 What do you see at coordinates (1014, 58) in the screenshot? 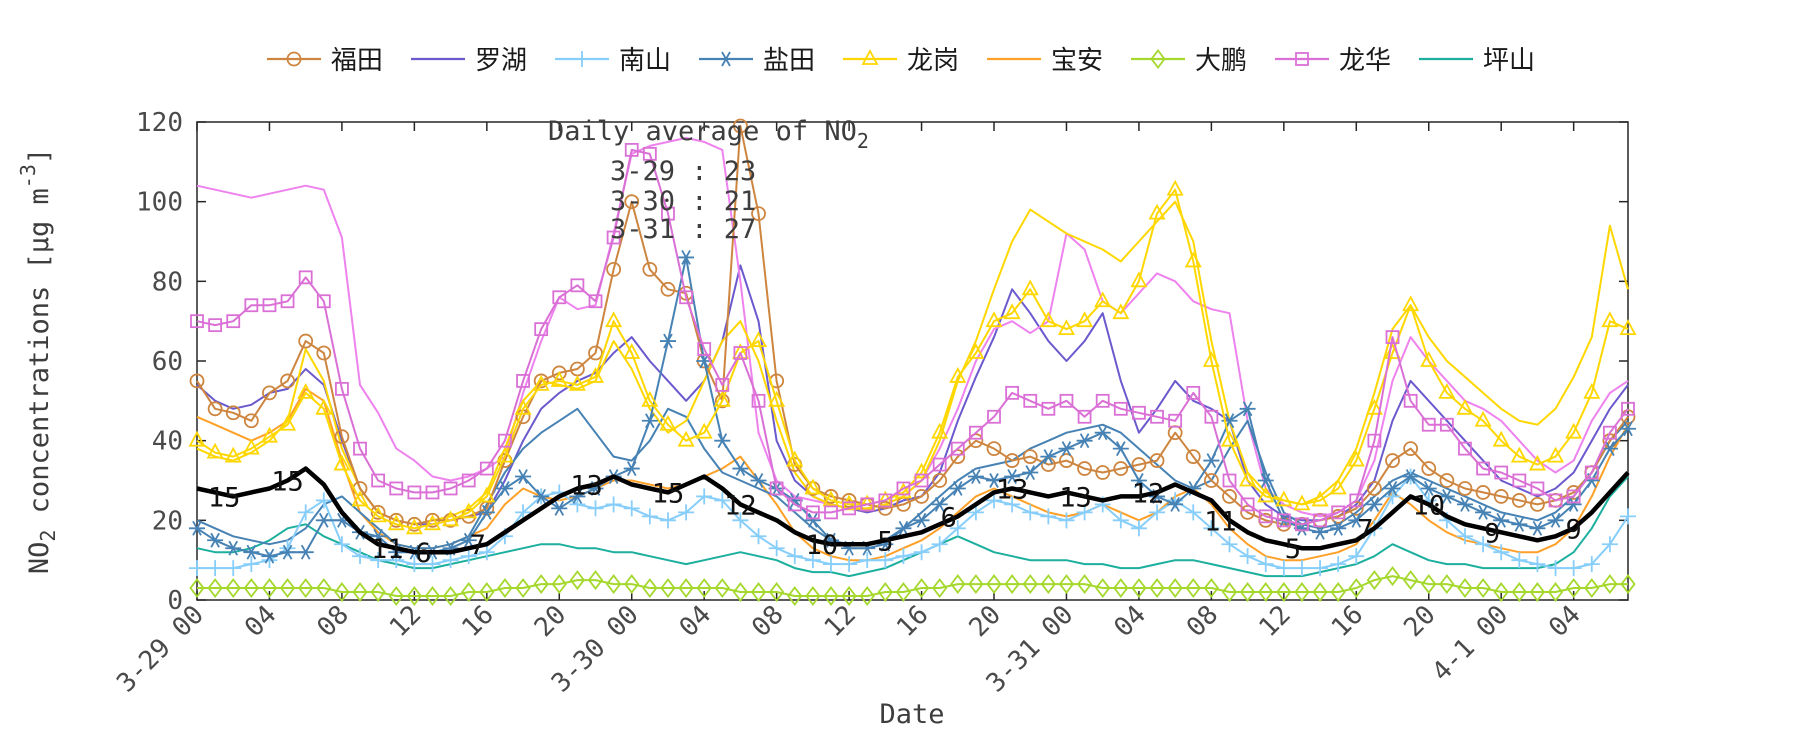
I see `legend-swatch-baoan` at bounding box center [1014, 58].